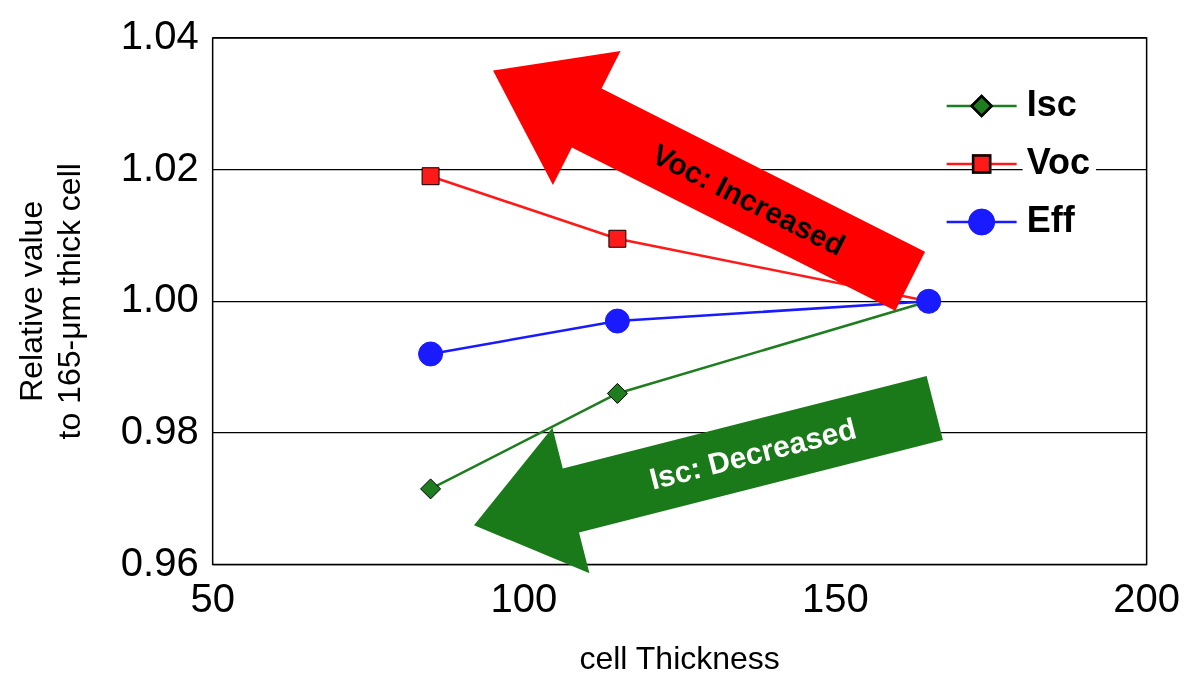  Describe the element at coordinates (159, 429) in the screenshot. I see `y-tick-label: 0.98` at that location.